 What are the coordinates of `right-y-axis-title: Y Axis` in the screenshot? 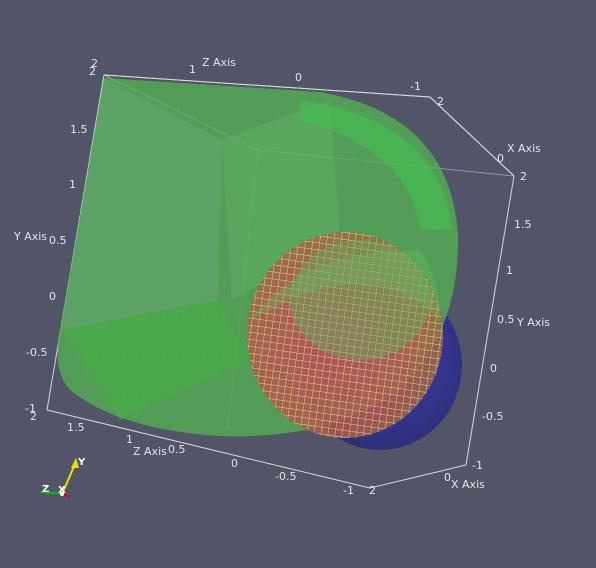 It's located at (533, 322).